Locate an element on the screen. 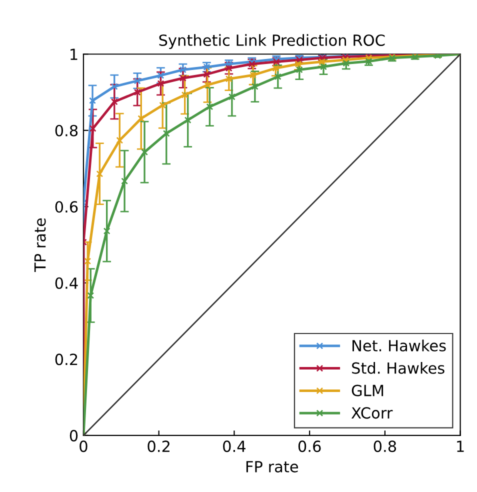  x-tick-label: 0 is located at coordinates (84, 446).